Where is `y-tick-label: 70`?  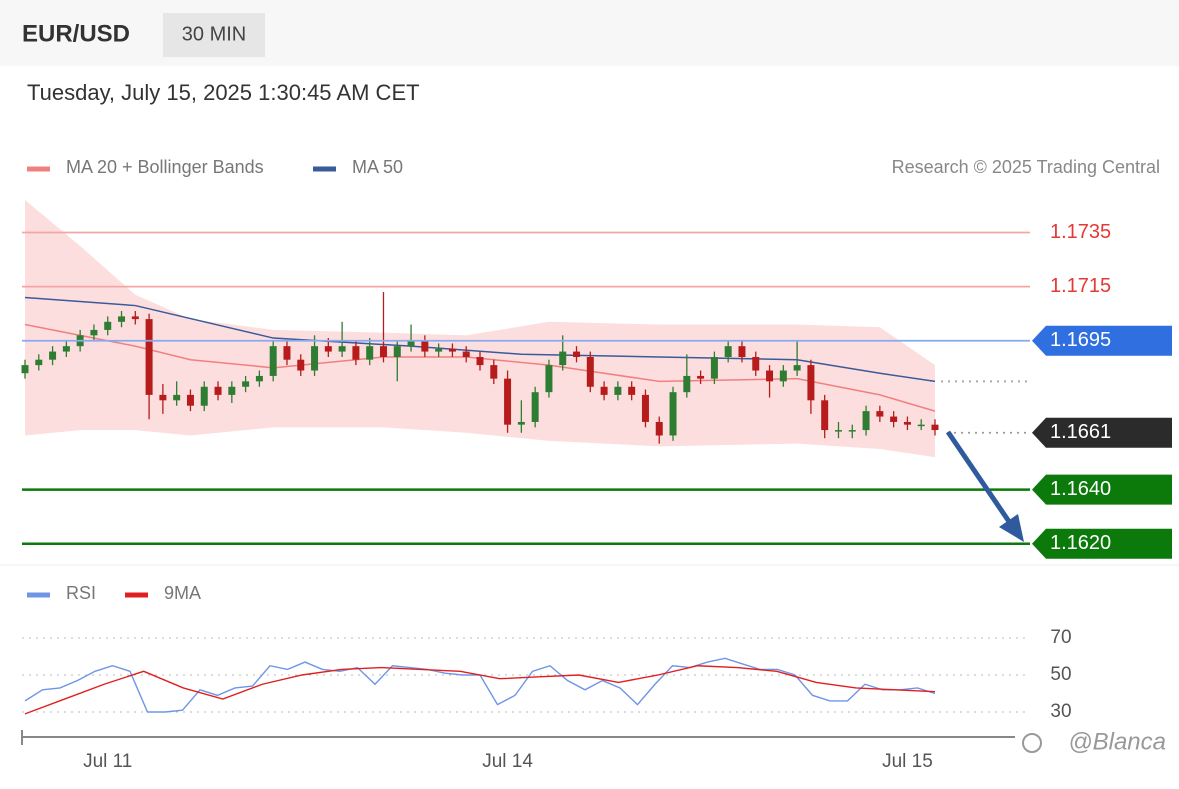 y-tick-label: 70 is located at coordinates (1060, 637).